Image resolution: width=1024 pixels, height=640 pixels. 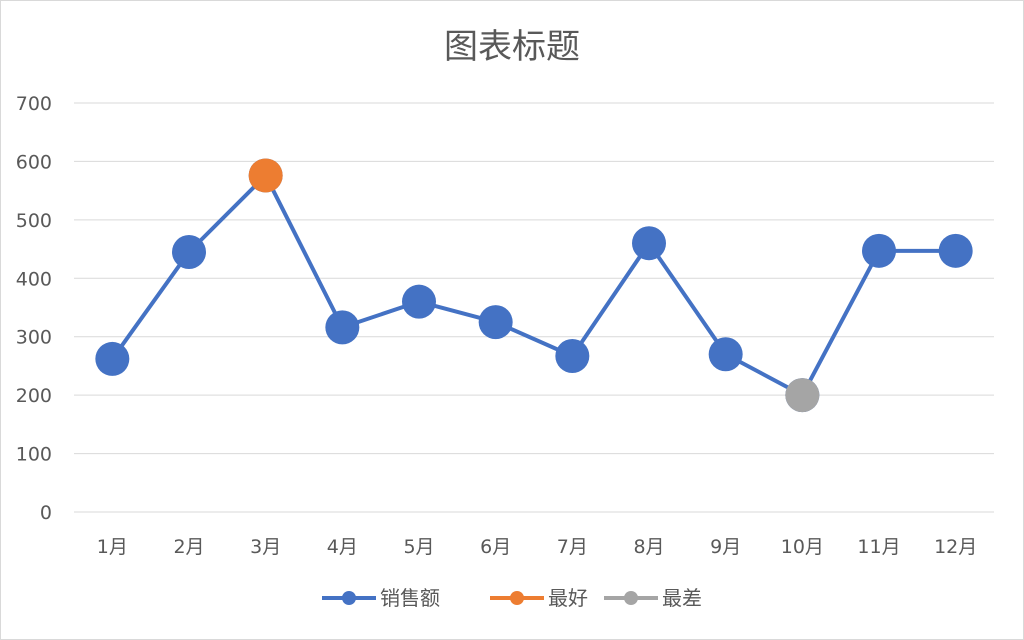 What do you see at coordinates (34, 396) in the screenshot?
I see `y-tick-label: 200` at bounding box center [34, 396].